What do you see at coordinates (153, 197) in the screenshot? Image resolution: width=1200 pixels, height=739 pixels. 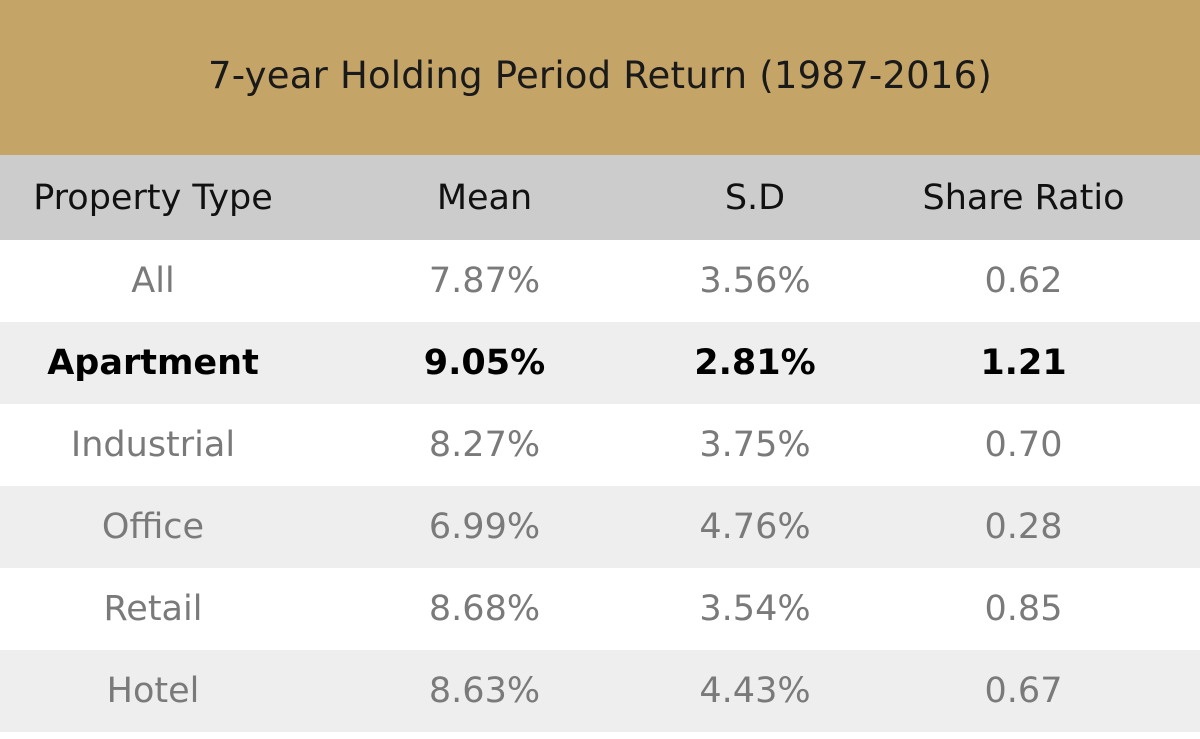 I see `header-property-type: Property Type` at bounding box center [153, 197].